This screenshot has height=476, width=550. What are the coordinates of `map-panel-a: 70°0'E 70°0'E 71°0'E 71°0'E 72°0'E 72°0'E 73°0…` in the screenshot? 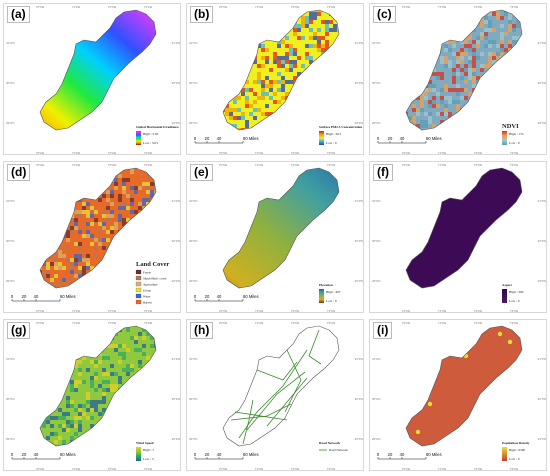 It's located at (92, 79).